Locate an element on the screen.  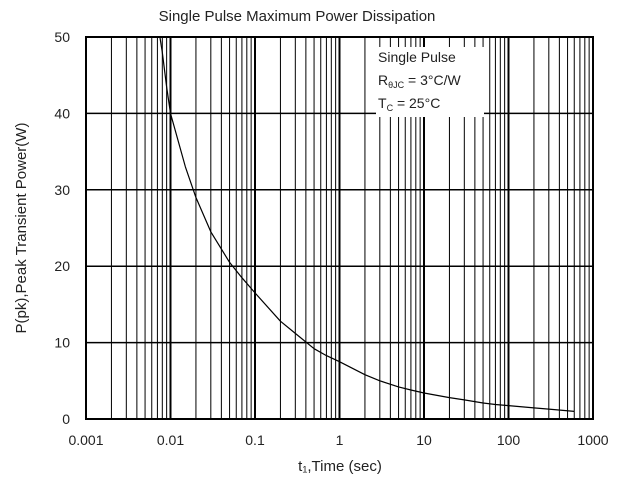
y-tick-labels: 0 10 20 30 40 50 is located at coordinates (62, 228).